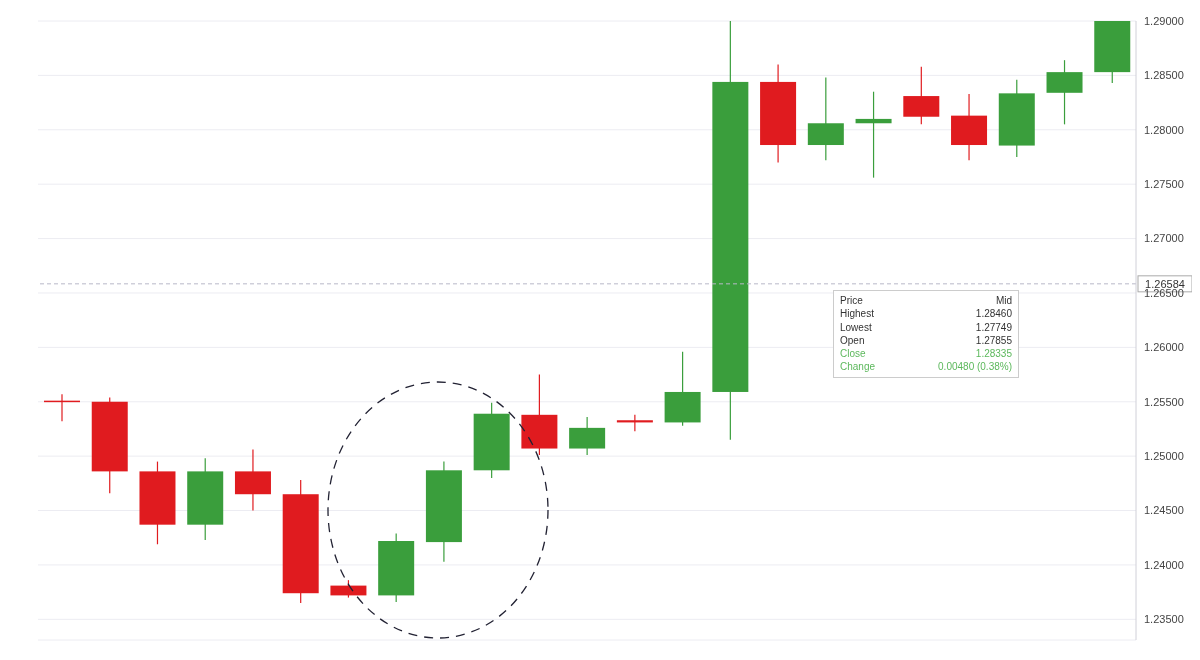 The height and width of the screenshot is (660, 1200). I want to click on y-tick-label: 1.28500, so click(1164, 75).